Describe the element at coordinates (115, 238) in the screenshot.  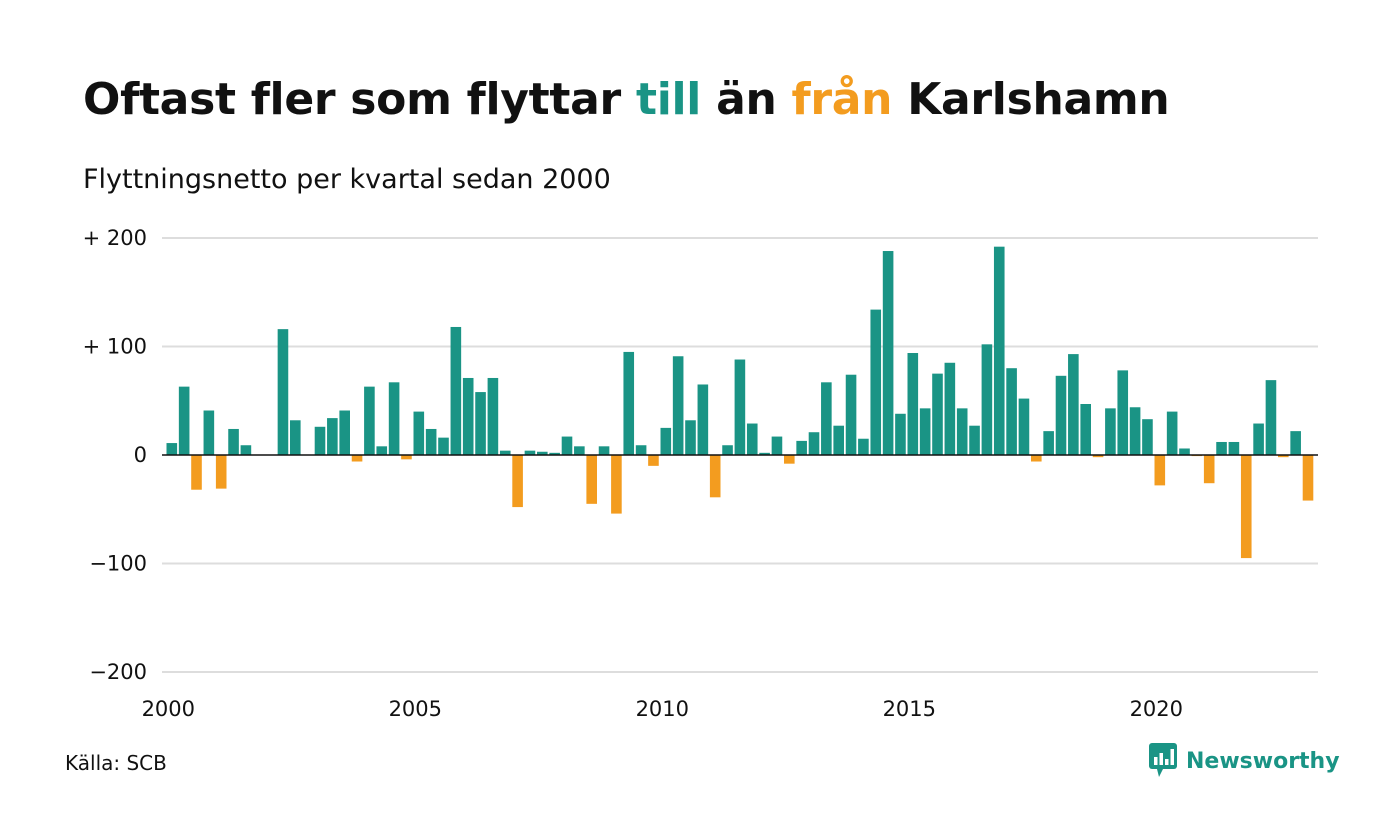
I see `y-tick-label: + 200` at that location.